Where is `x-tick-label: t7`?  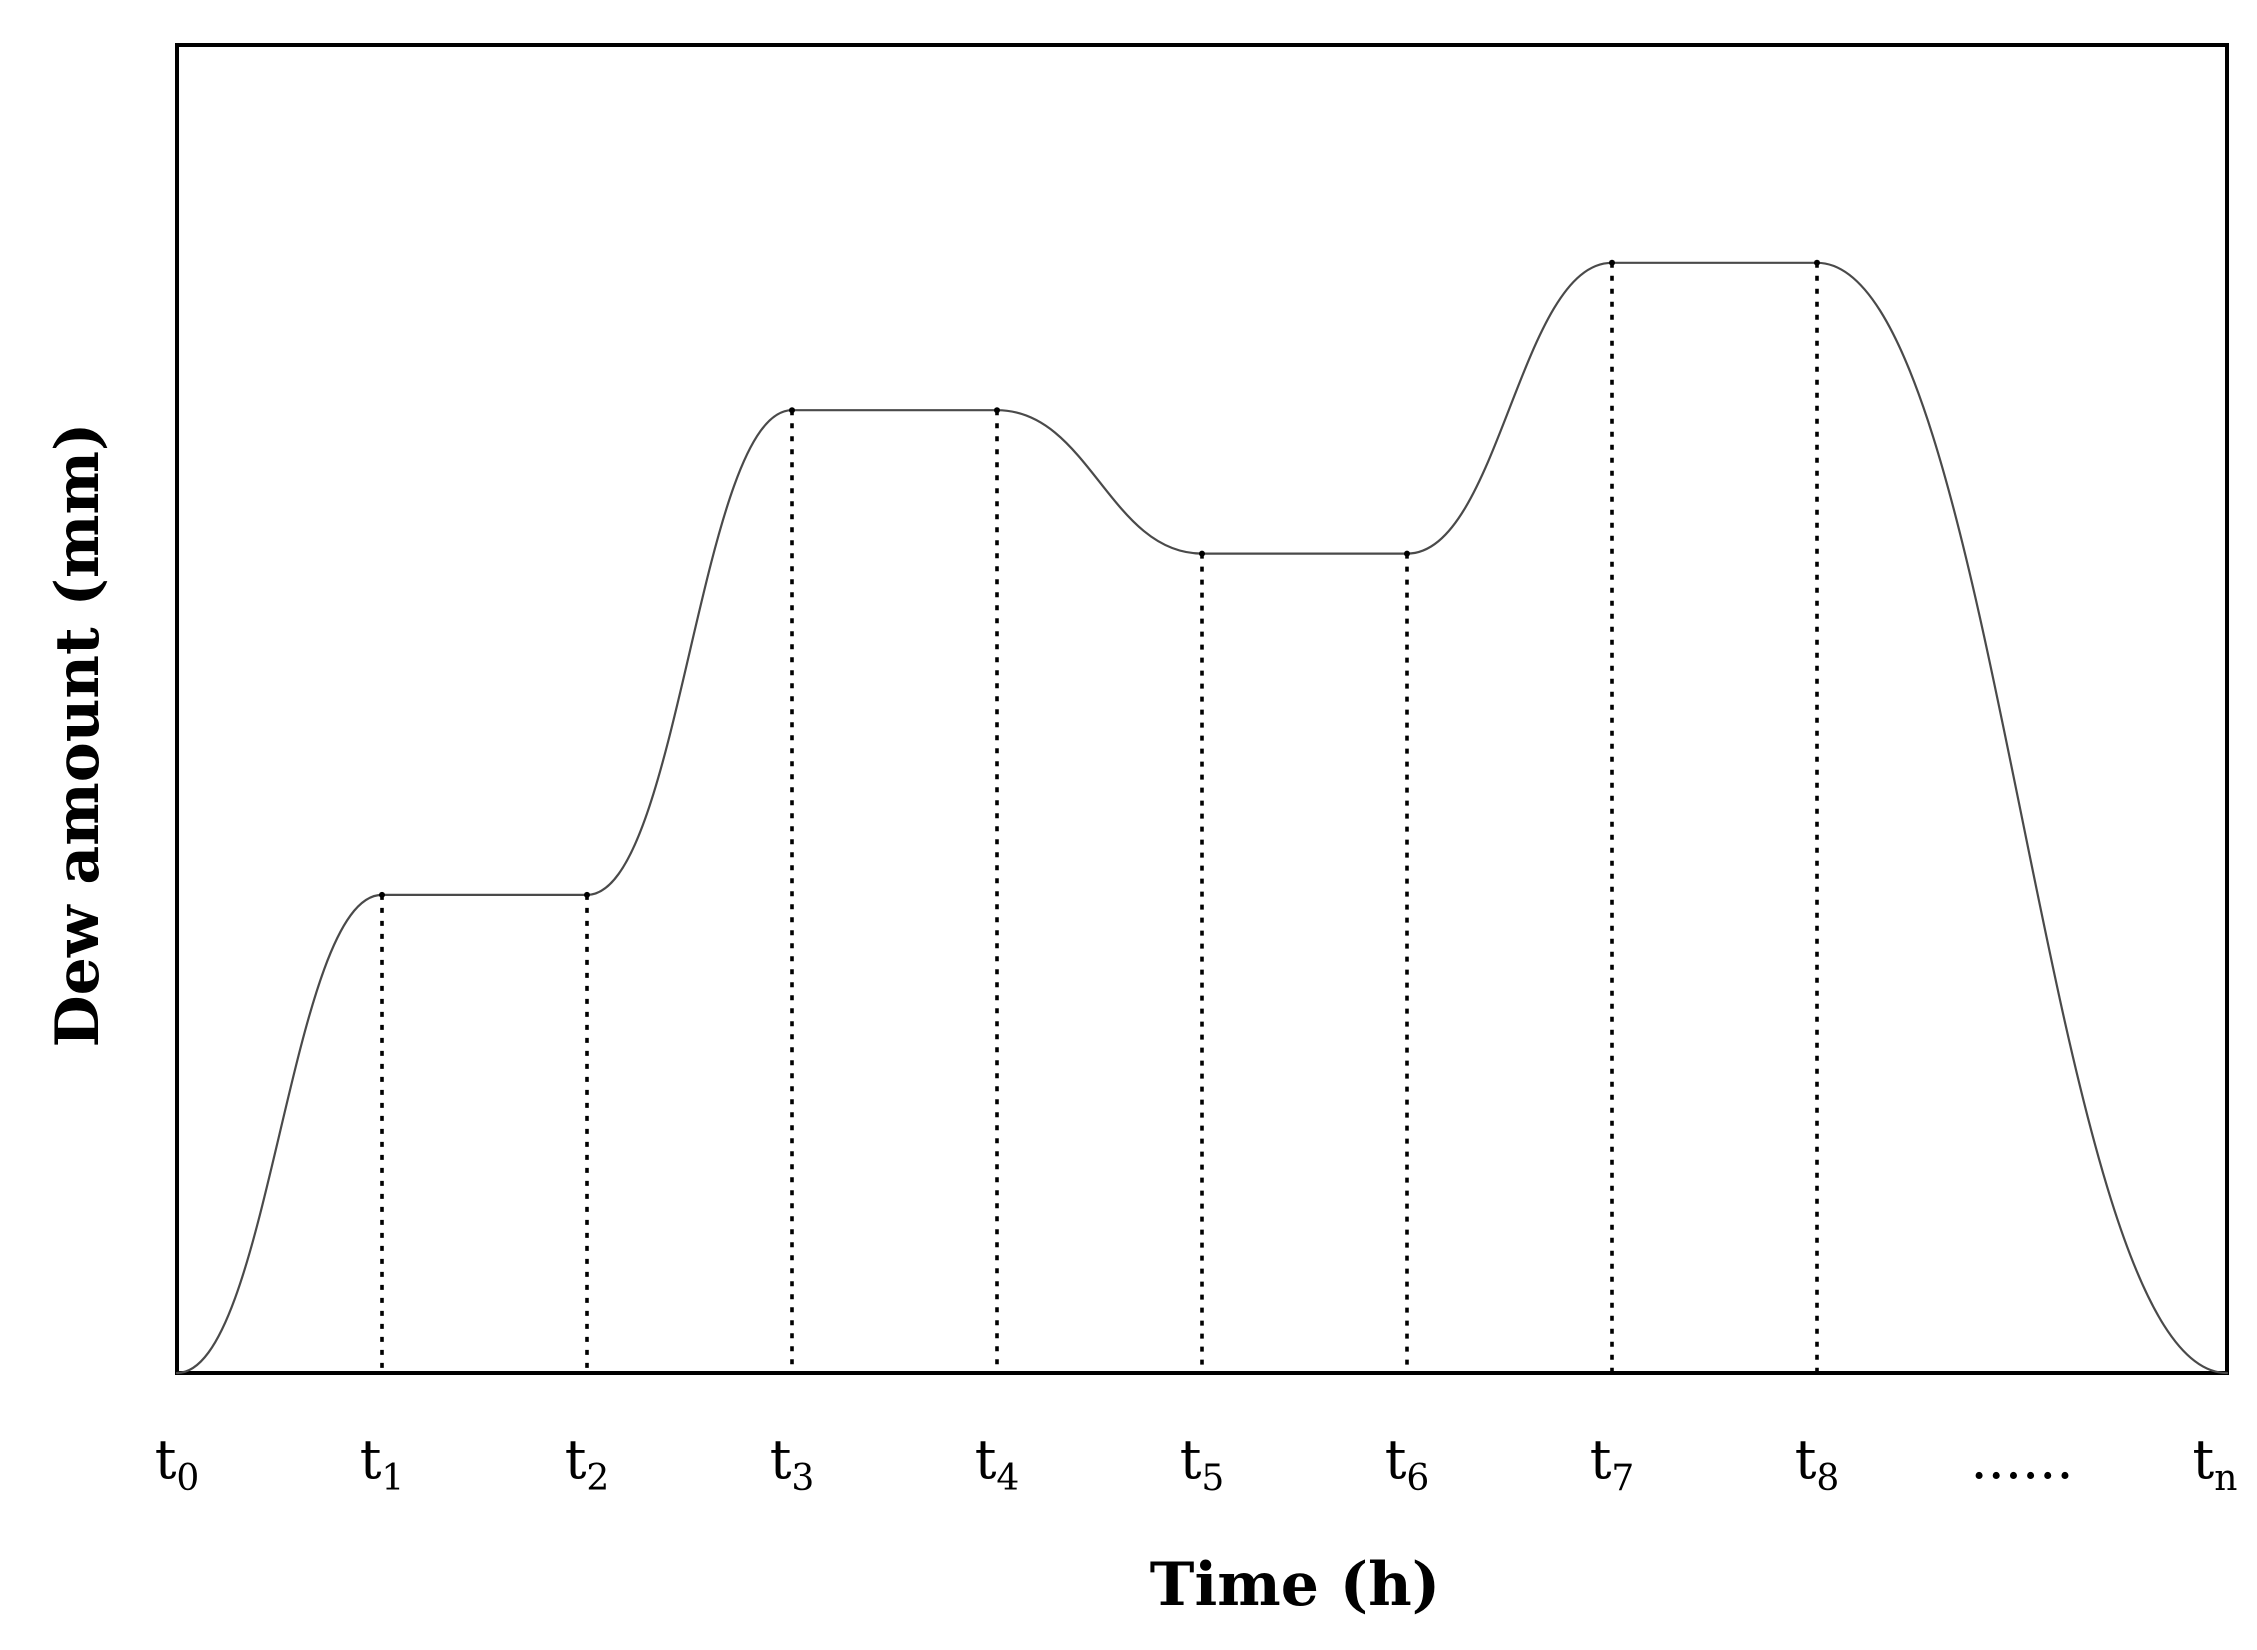 x-tick-label: t7 is located at coordinates (1612, 1463).